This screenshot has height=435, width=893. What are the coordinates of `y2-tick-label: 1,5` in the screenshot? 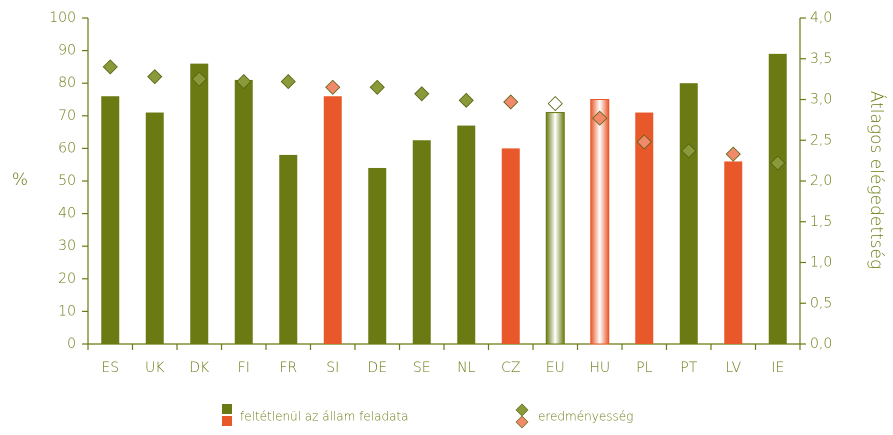 It's located at (821, 222).